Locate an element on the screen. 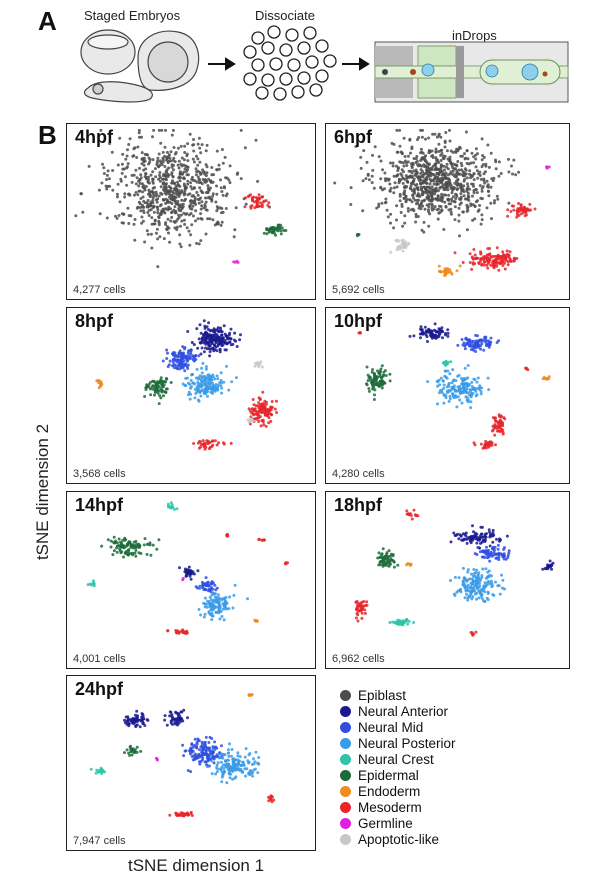 The image size is (600, 888). step-label-staged-embryos: Staged Embryos is located at coordinates (132, 15).